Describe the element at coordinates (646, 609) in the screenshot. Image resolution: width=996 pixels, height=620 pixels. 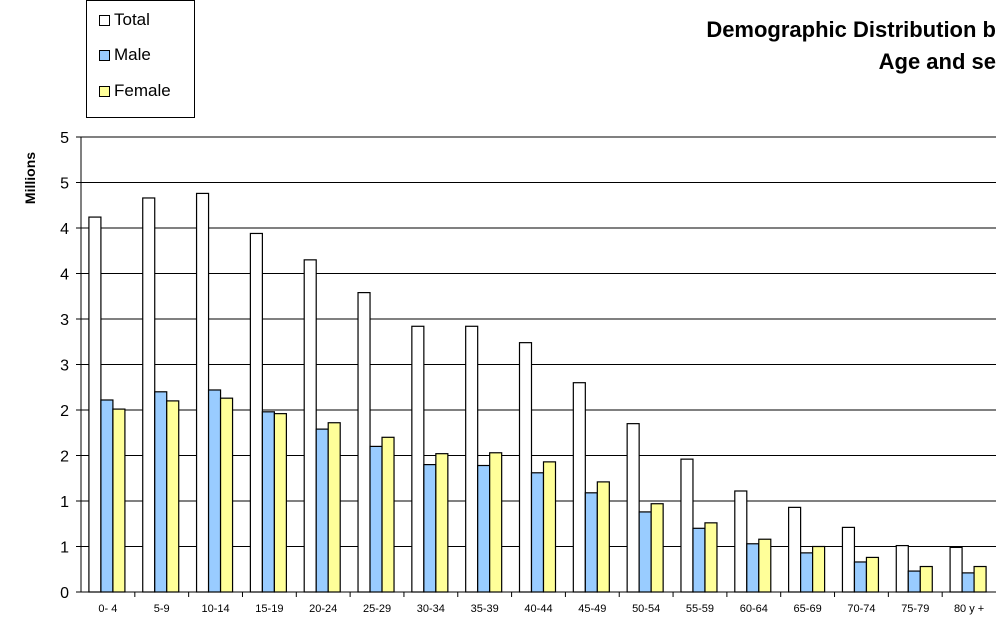
I see `x-tick-label: 50-54` at that location.